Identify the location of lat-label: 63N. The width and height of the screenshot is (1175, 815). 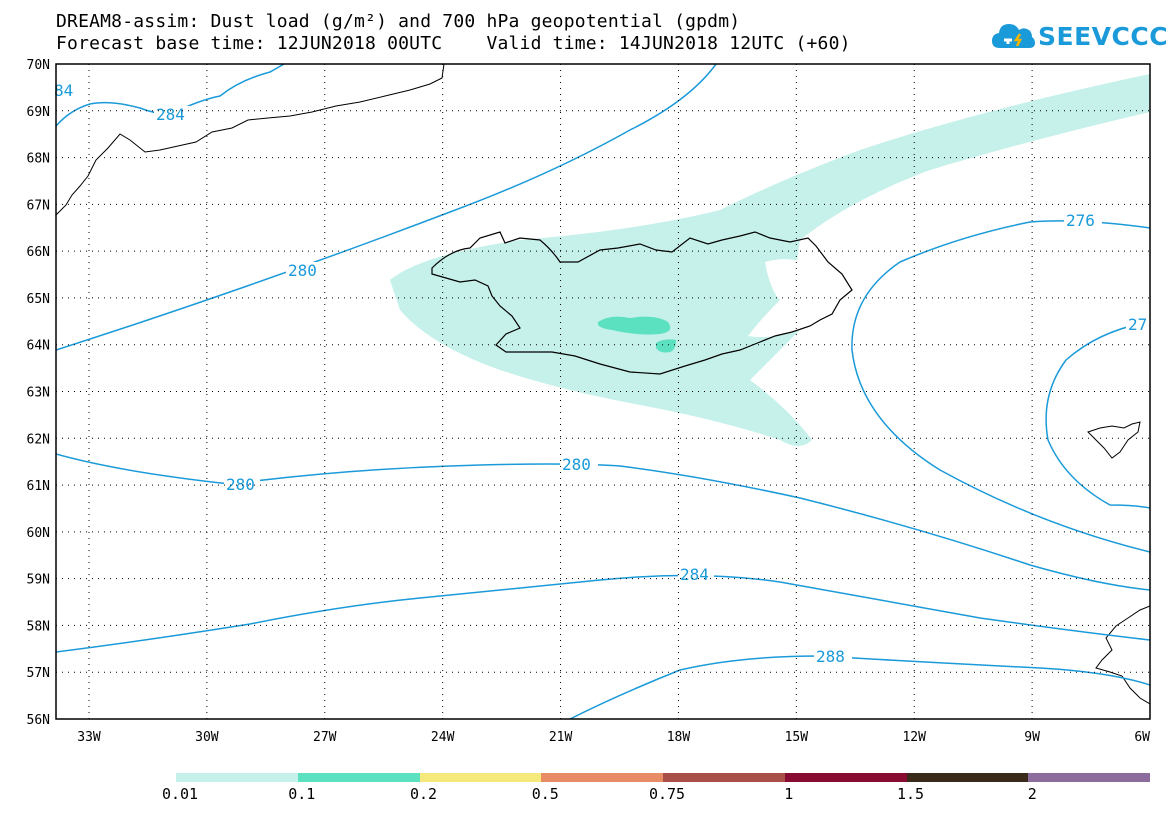
(38, 393).